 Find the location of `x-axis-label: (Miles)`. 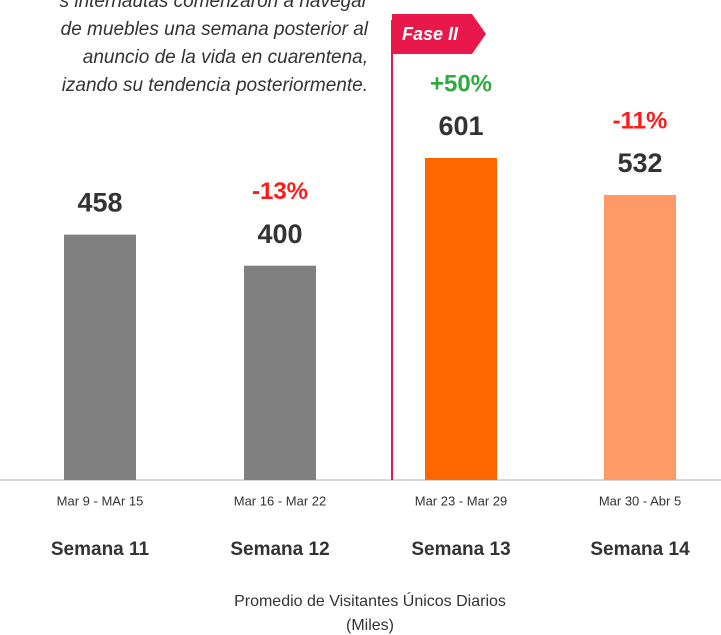

x-axis-label: (Miles) is located at coordinates (370, 625).